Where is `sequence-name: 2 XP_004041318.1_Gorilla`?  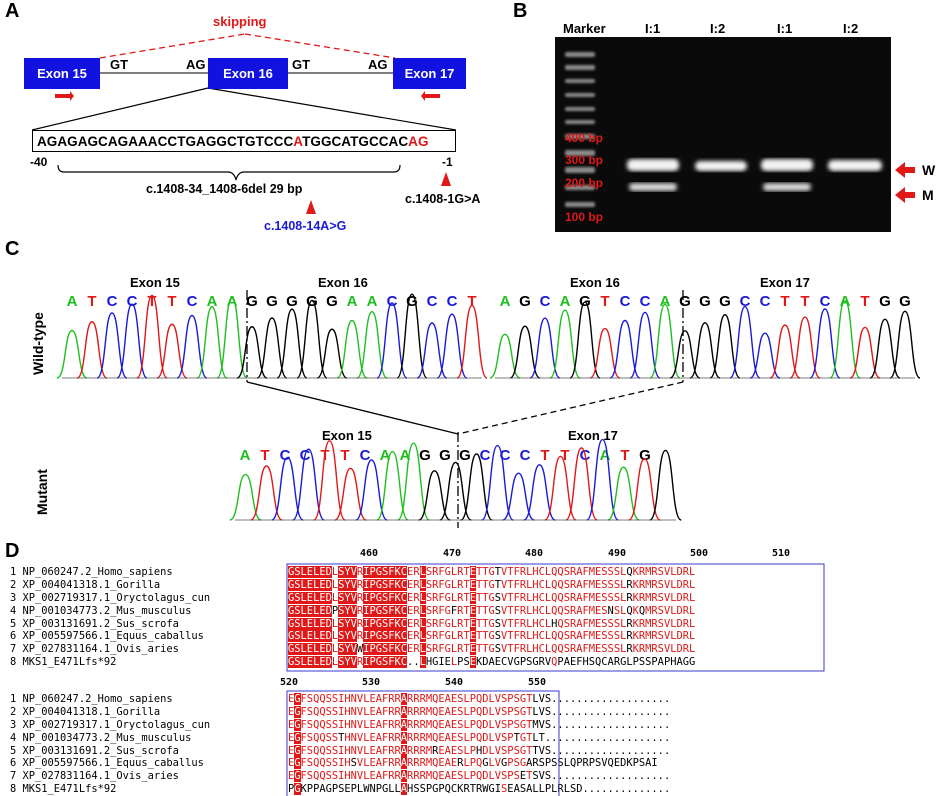
sequence-name: 2 XP_004041318.1_Gorilla is located at coordinates (85, 584).